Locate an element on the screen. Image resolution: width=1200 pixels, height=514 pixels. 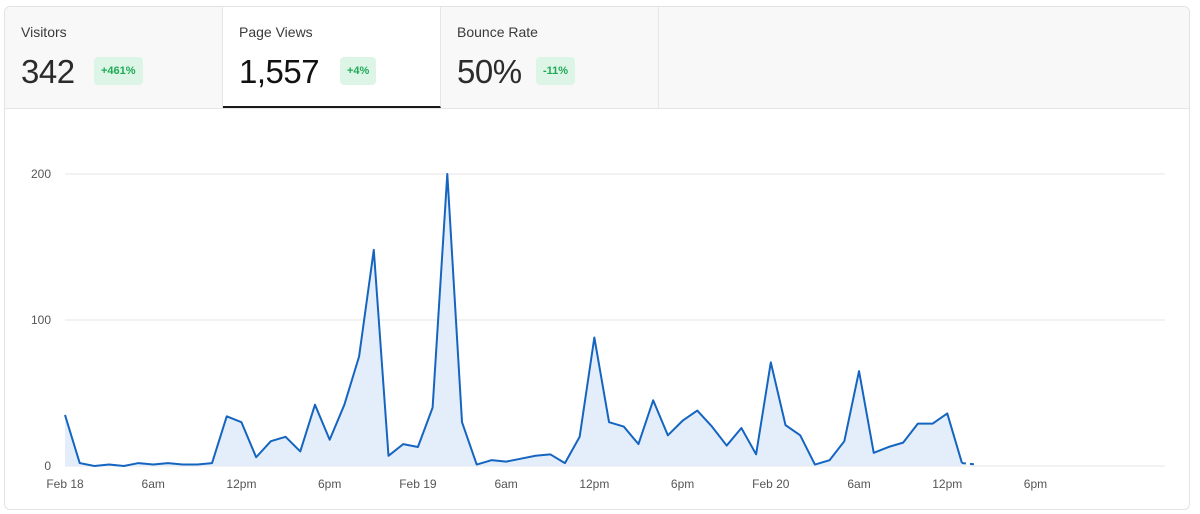
x-tick-label: Feb 20 is located at coordinates (771, 484).